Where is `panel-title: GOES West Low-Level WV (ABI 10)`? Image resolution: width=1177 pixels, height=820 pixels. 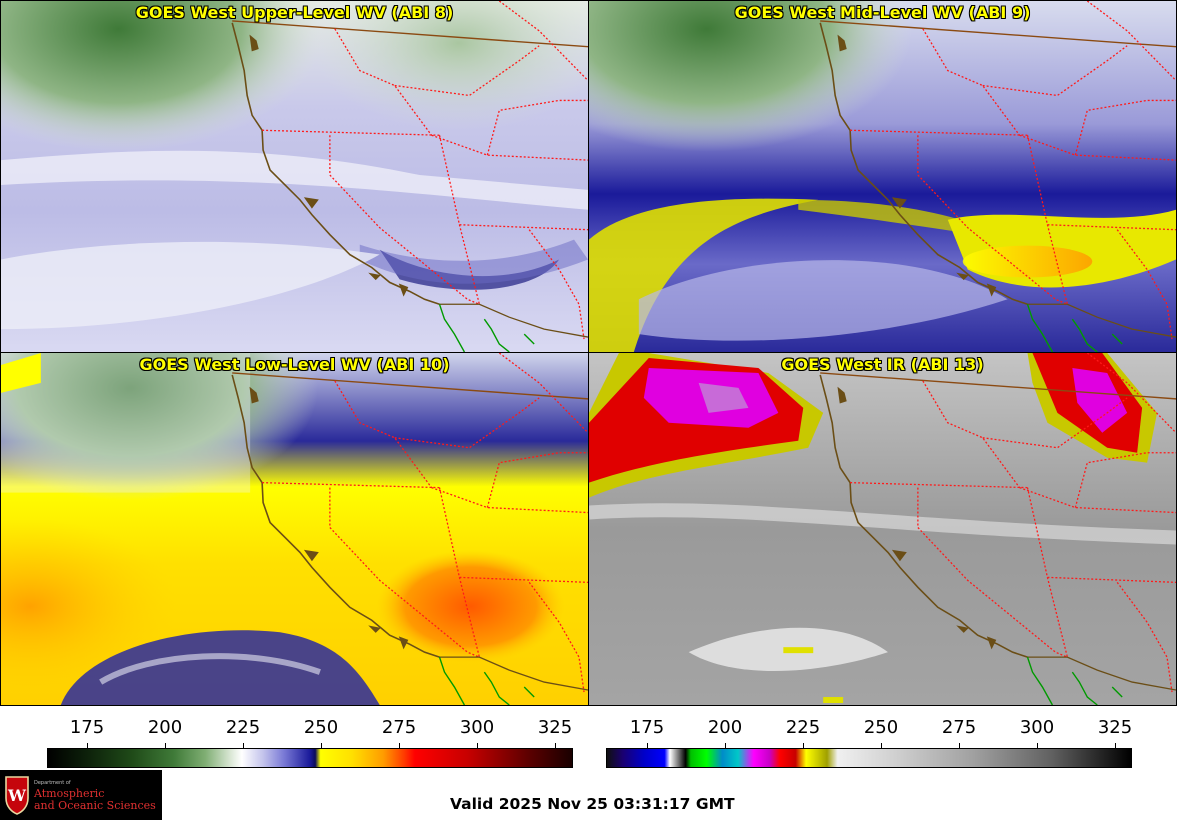 panel-title: GOES West Low-Level WV (ABI 10) is located at coordinates (294, 364).